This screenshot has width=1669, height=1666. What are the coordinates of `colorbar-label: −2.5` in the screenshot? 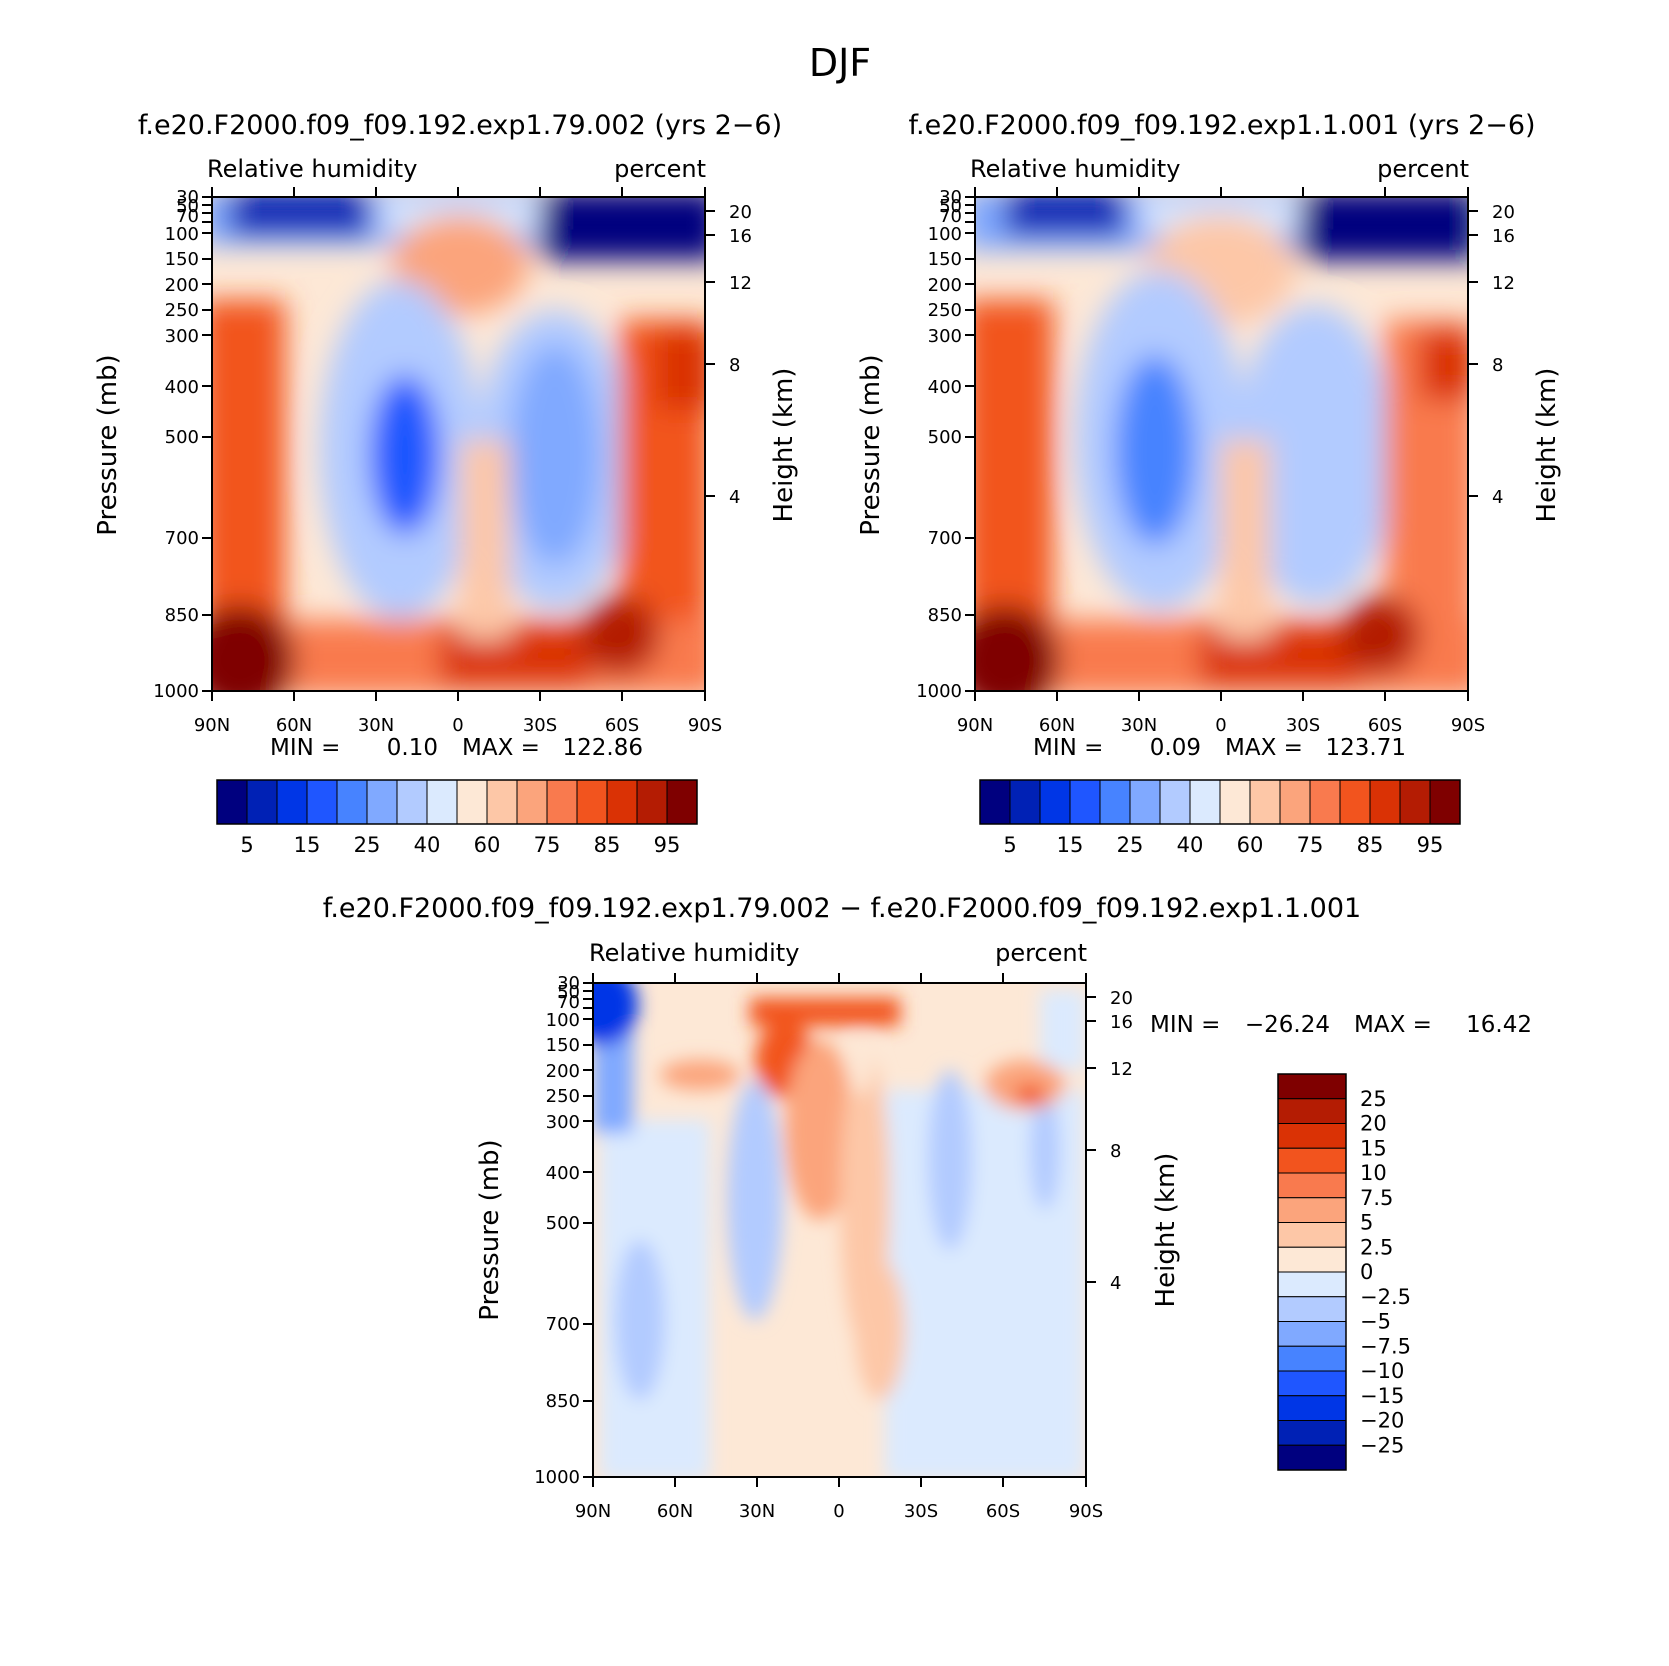 It's located at (1385, 1297).